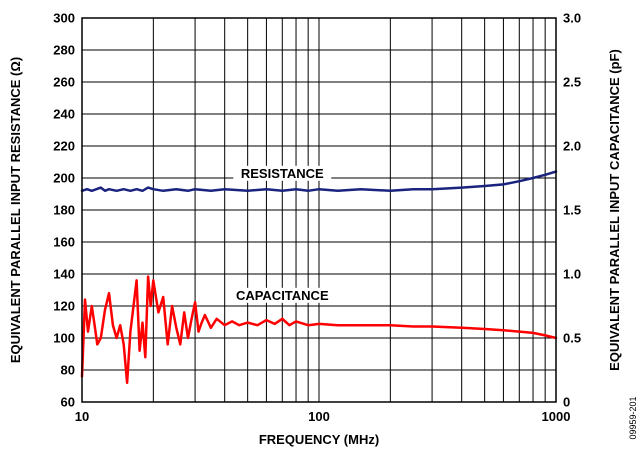 The image size is (640, 452). I want to click on series-annotations: RESISTANCE CAPACITANCE, so click(282, 234).